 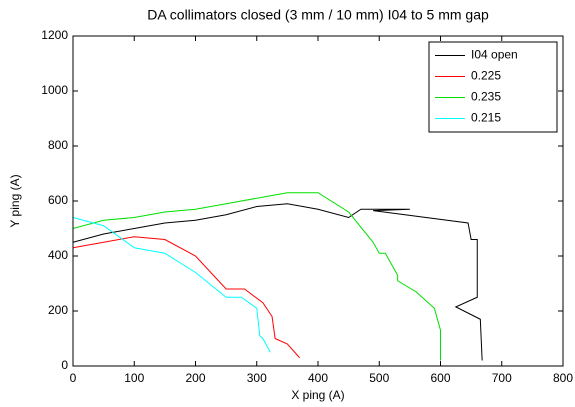 I want to click on legend-label: I04 open, so click(x=494, y=55).